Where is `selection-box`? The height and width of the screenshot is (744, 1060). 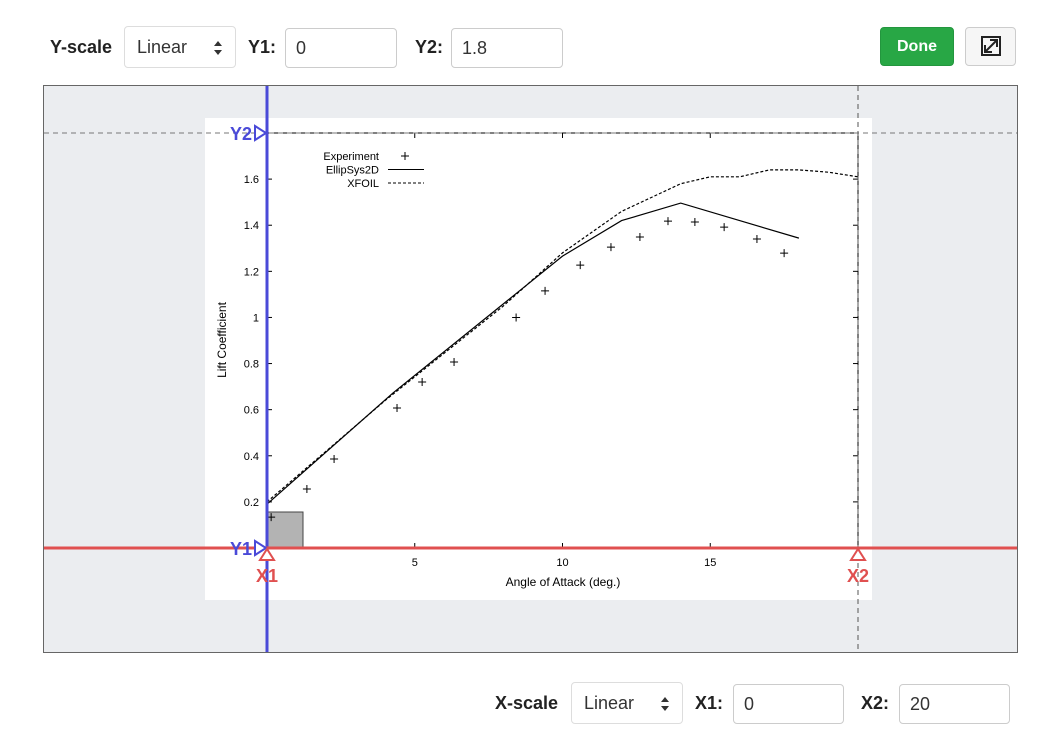
selection-box is located at coordinates (285, 530).